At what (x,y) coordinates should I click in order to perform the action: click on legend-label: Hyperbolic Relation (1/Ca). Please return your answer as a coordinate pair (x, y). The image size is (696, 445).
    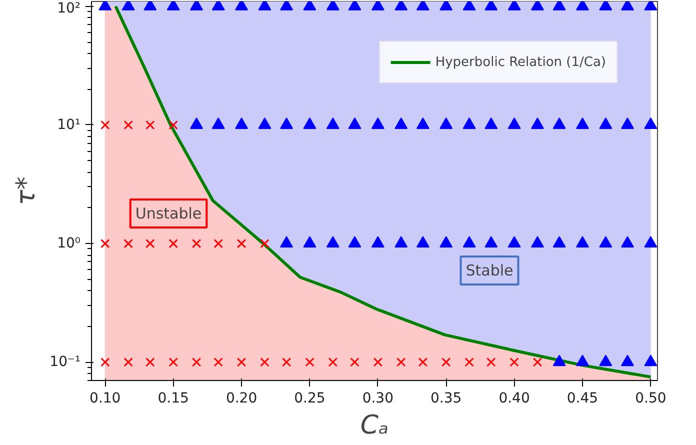
    Looking at the image, I should click on (520, 62).